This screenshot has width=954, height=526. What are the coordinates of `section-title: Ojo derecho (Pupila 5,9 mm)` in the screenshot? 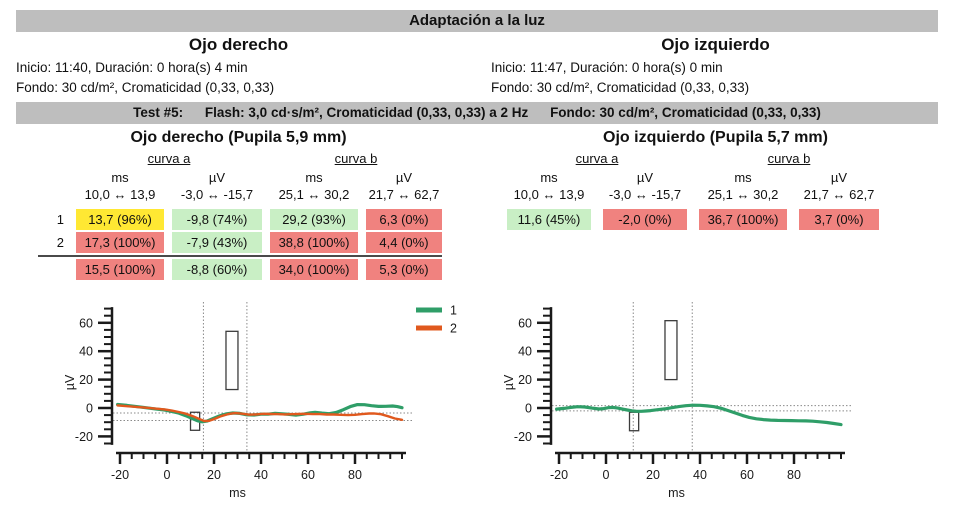 It's located at (238, 137).